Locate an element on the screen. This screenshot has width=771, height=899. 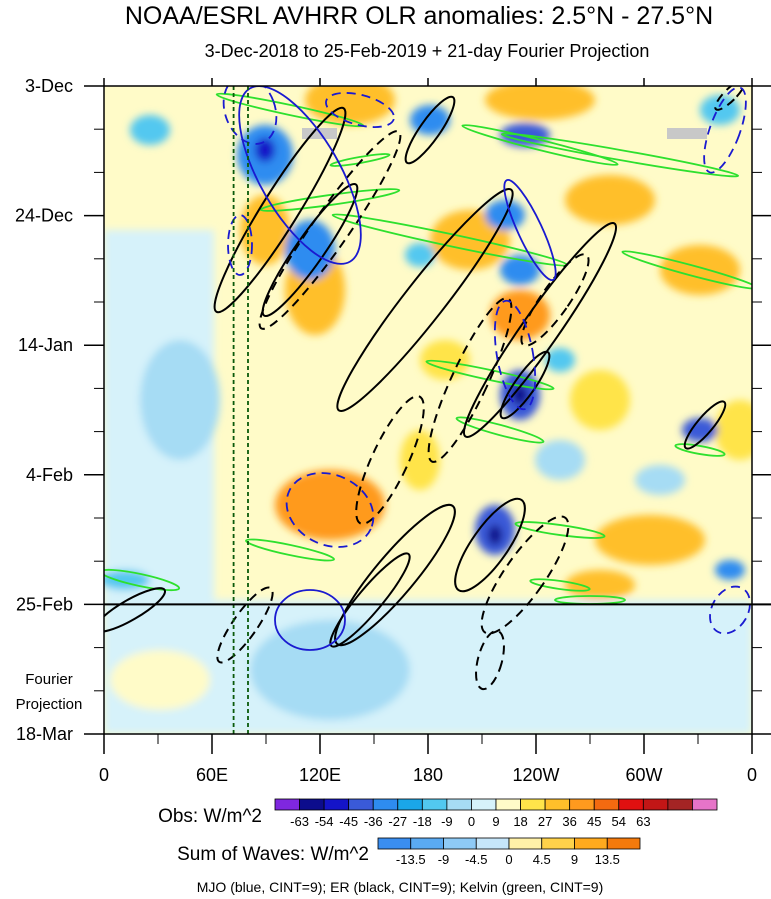
x-tick-label: 60W is located at coordinates (643, 775).